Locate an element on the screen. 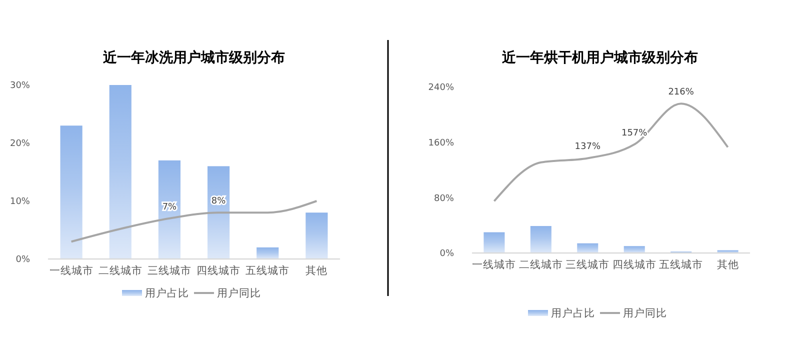 This screenshot has height=359, width=800. line-series is located at coordinates (611, 152).